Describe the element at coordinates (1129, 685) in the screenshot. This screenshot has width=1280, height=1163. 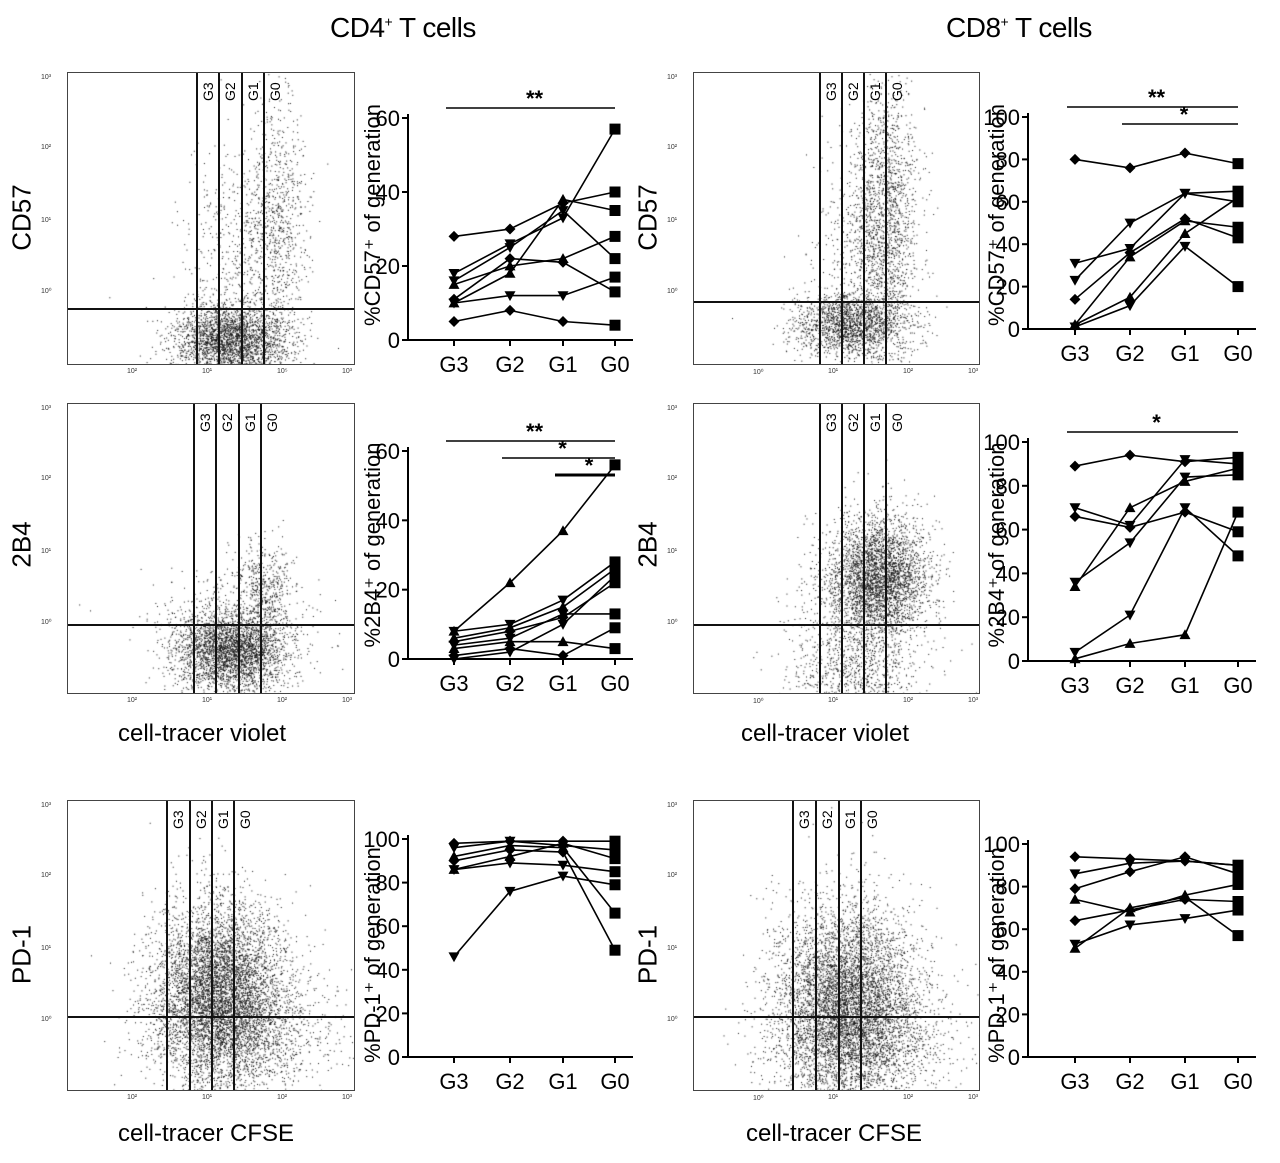
I see `cd8-2b4-line-x-tick-label: G2` at that location.